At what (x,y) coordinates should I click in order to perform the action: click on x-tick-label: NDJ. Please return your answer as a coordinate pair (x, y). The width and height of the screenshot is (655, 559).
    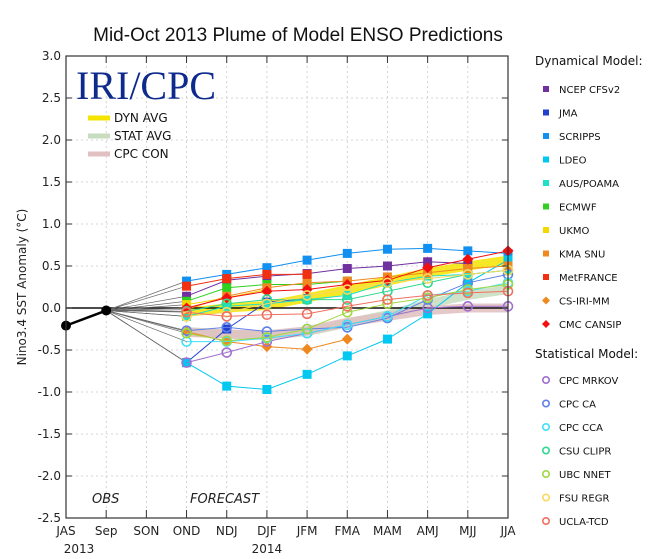
    Looking at the image, I should click on (227, 531).